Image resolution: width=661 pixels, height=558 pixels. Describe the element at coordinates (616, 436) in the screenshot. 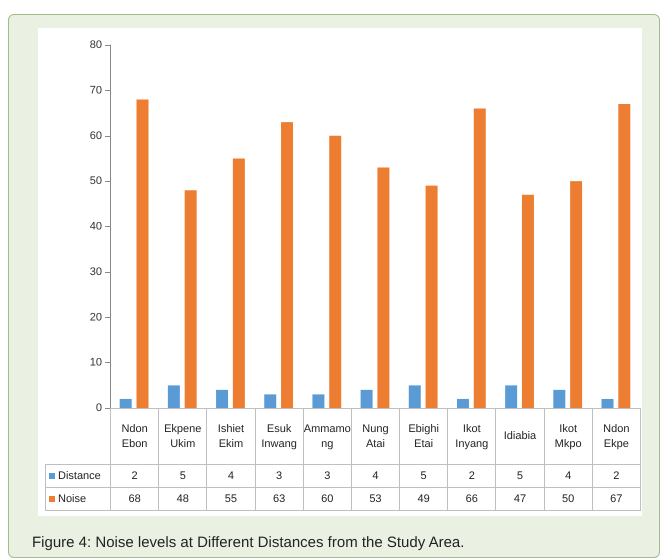

I see `x-tick-label: Ndon Ekpe` at that location.